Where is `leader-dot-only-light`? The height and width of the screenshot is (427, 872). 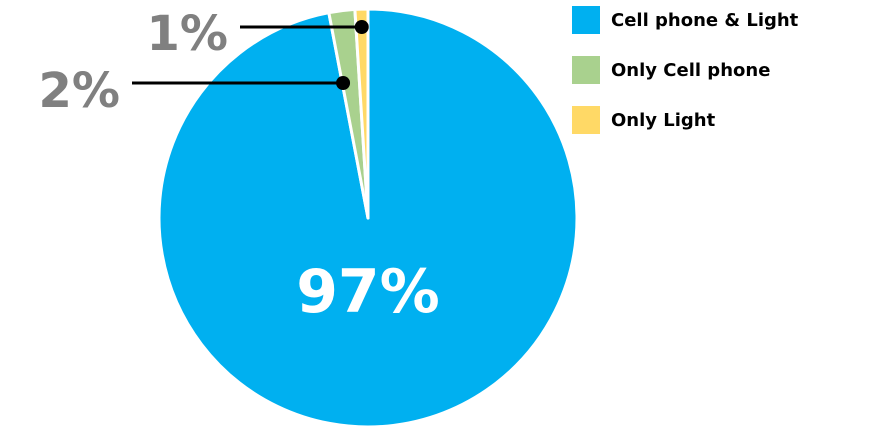
leader-dot-only-light is located at coordinates (361, 27).